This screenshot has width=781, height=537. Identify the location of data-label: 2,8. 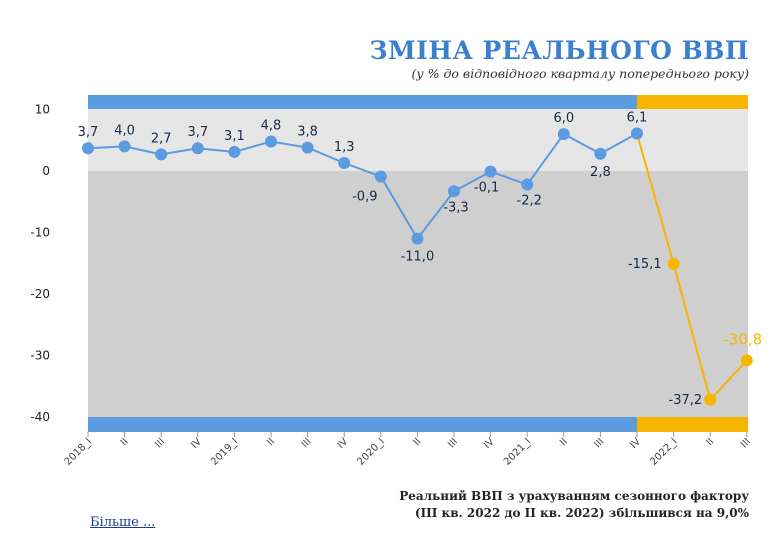
(600, 172).